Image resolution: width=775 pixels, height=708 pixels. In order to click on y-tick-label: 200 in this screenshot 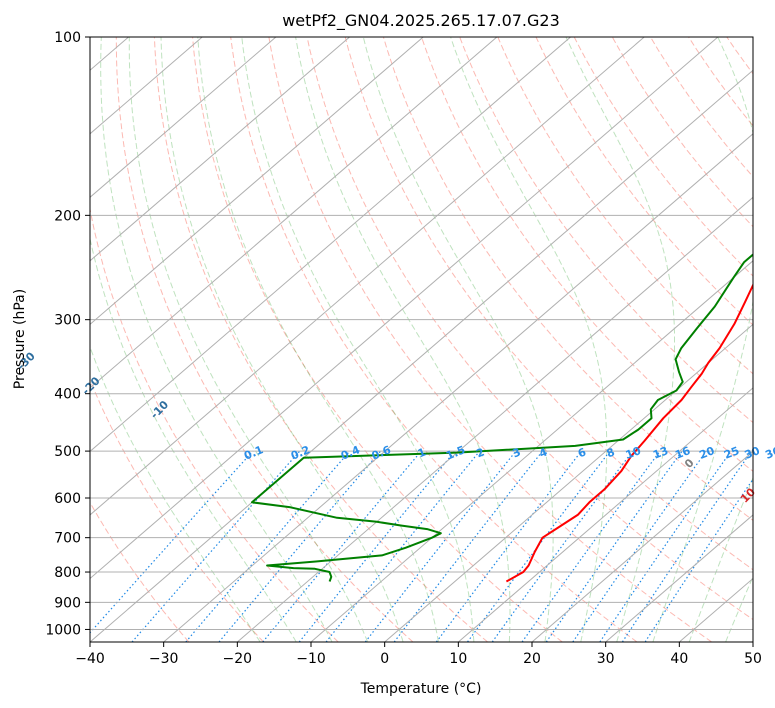, I will do `click(67, 216)`.